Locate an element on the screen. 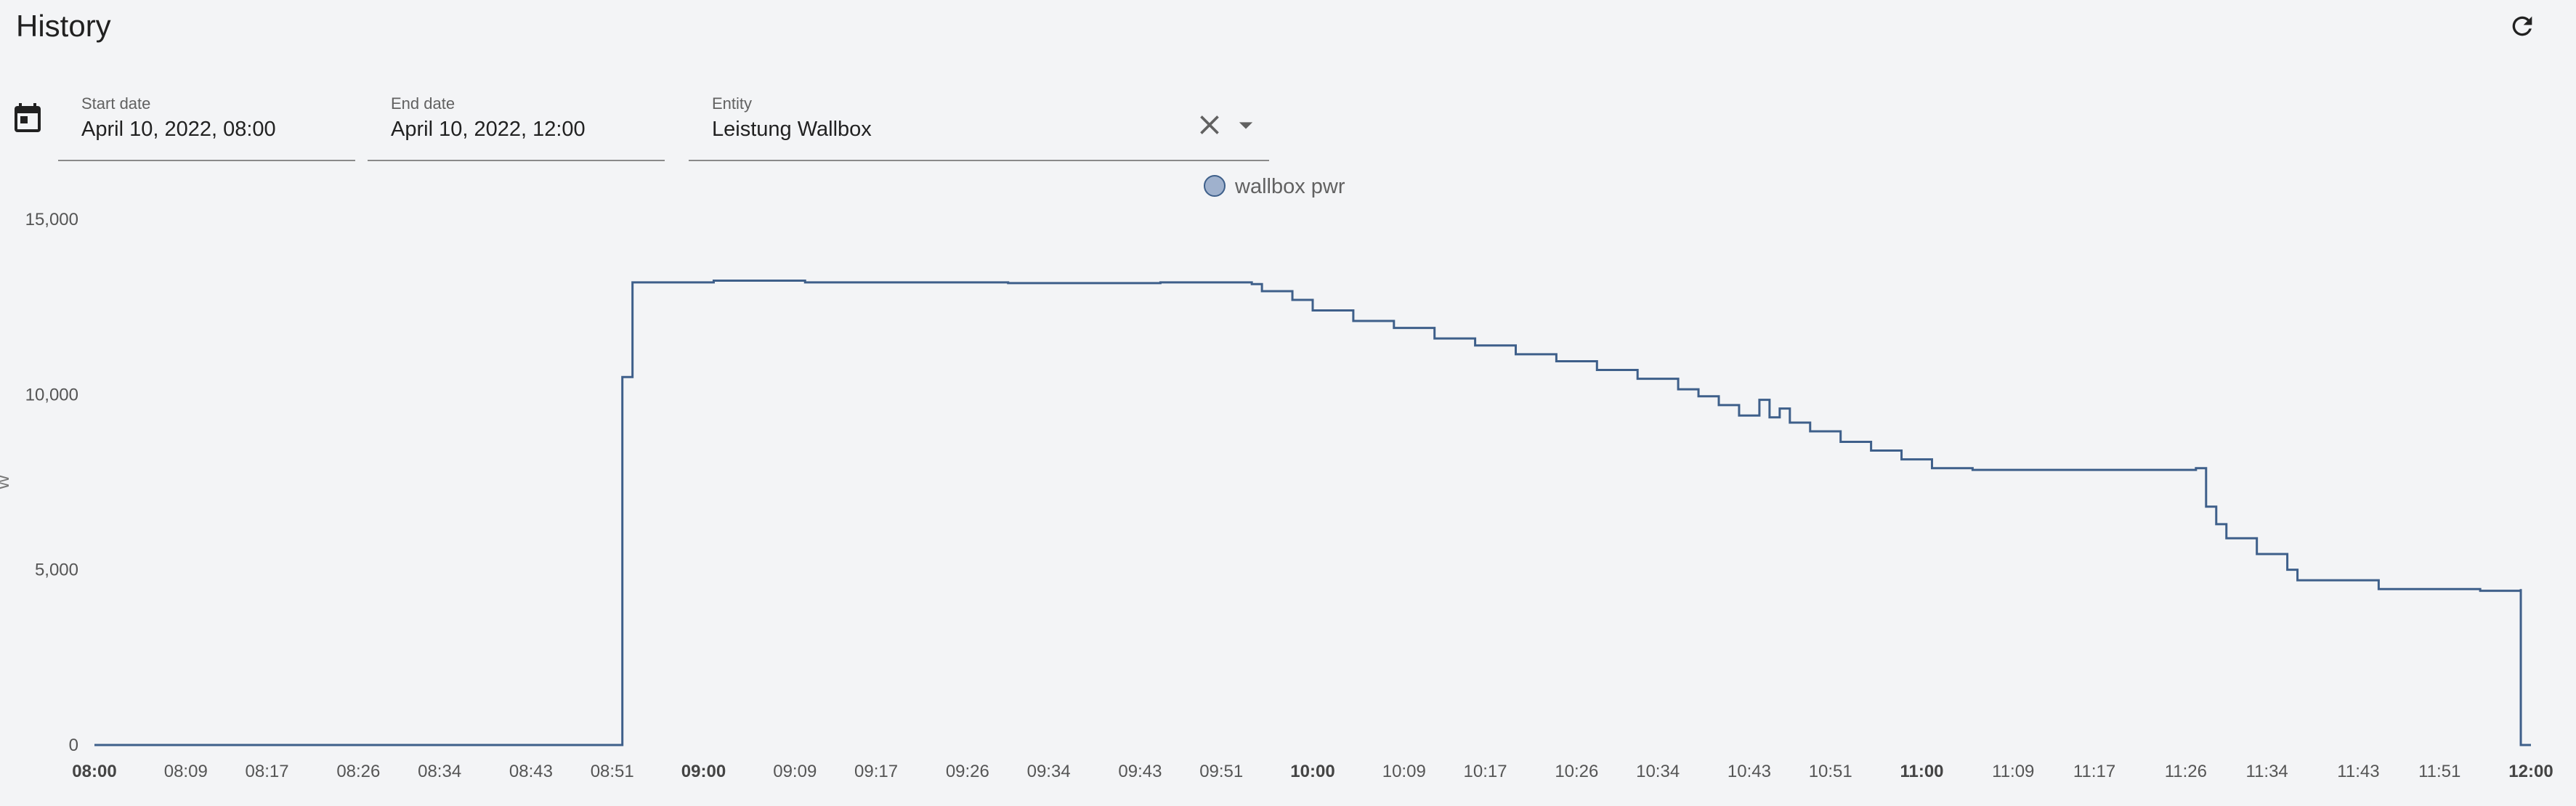  legend-label: wallbox pwr is located at coordinates (1289, 186).